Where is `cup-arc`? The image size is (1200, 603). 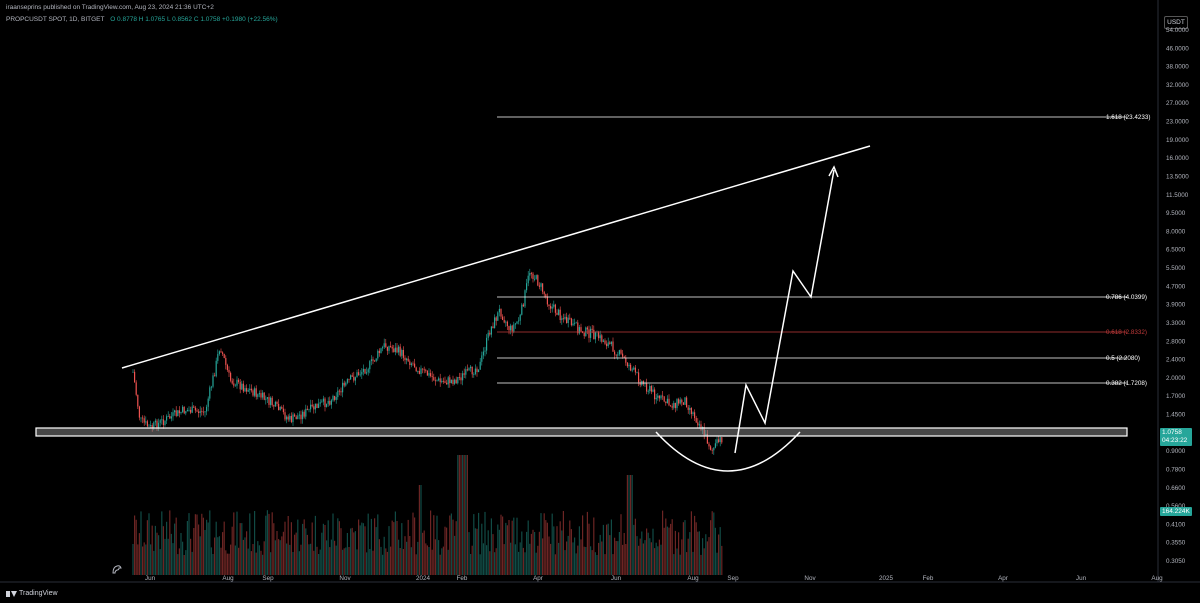 cup-arc is located at coordinates (728, 451).